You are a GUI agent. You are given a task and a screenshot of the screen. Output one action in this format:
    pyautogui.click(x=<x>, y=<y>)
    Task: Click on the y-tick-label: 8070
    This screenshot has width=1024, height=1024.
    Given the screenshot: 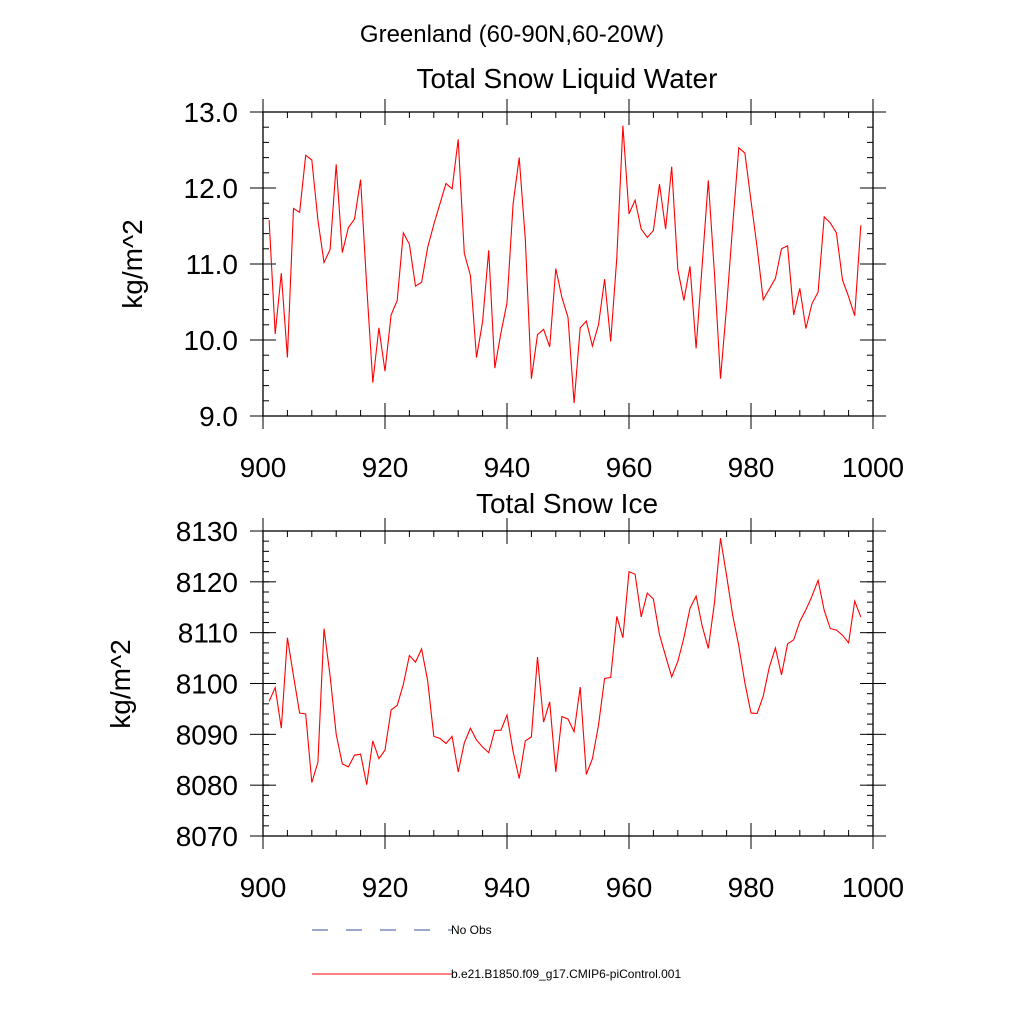 What is the action you would take?
    pyautogui.click(x=207, y=836)
    